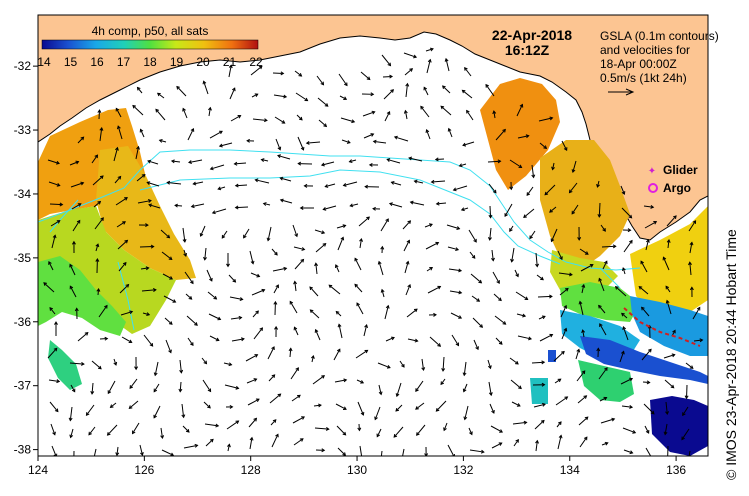 The height and width of the screenshot is (496, 749). What do you see at coordinates (26, 258) in the screenshot?
I see `y-axis: -32 -33 -34 -35 -36 -37 -38` at bounding box center [26, 258].